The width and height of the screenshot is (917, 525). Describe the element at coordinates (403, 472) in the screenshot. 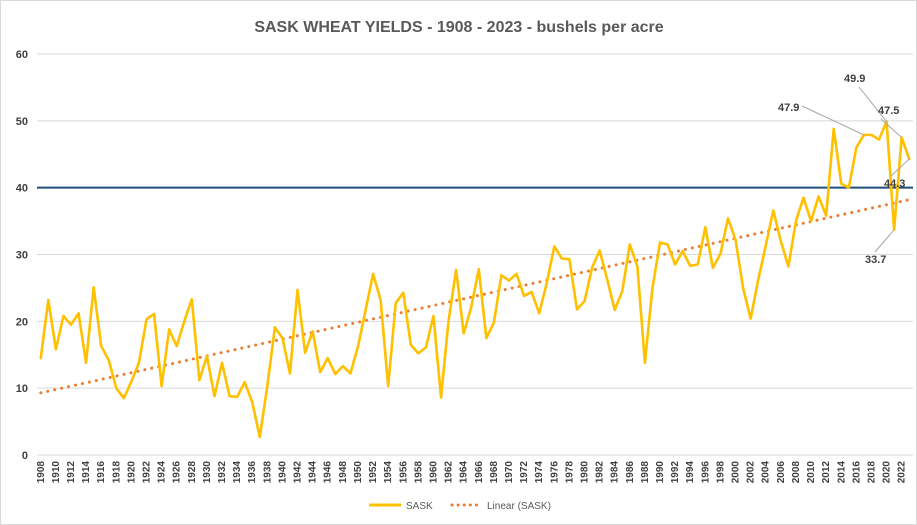

I see `x-tick-label: 1956` at that location.